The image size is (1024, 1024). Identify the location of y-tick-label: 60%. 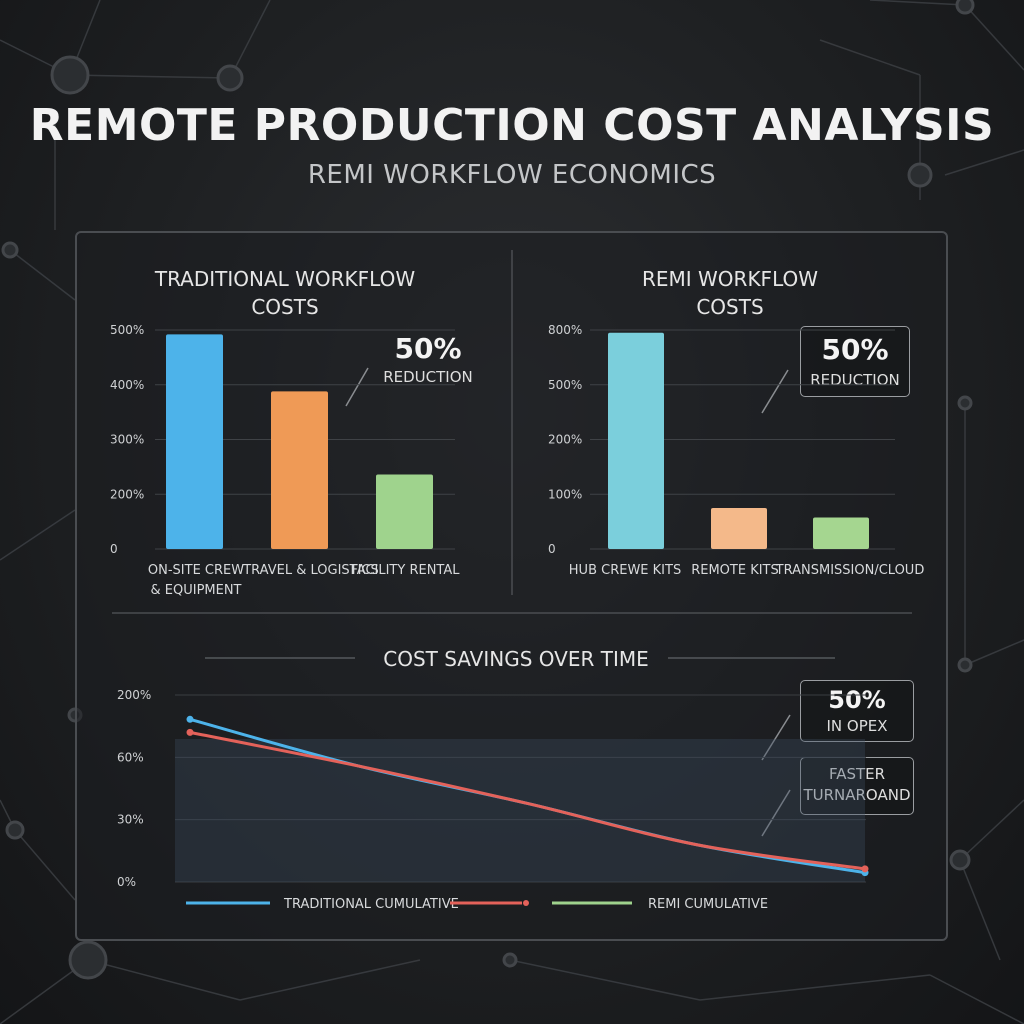
(130, 757).